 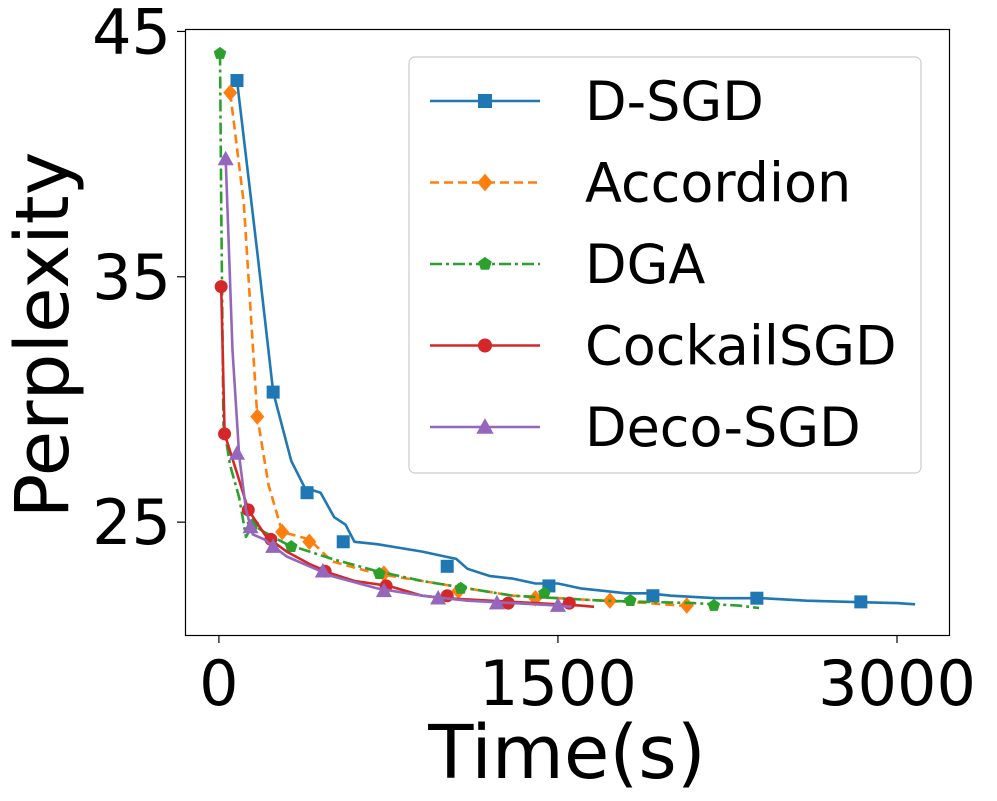 I want to click on y-axis-label: Perplexity, so click(x=43, y=335).